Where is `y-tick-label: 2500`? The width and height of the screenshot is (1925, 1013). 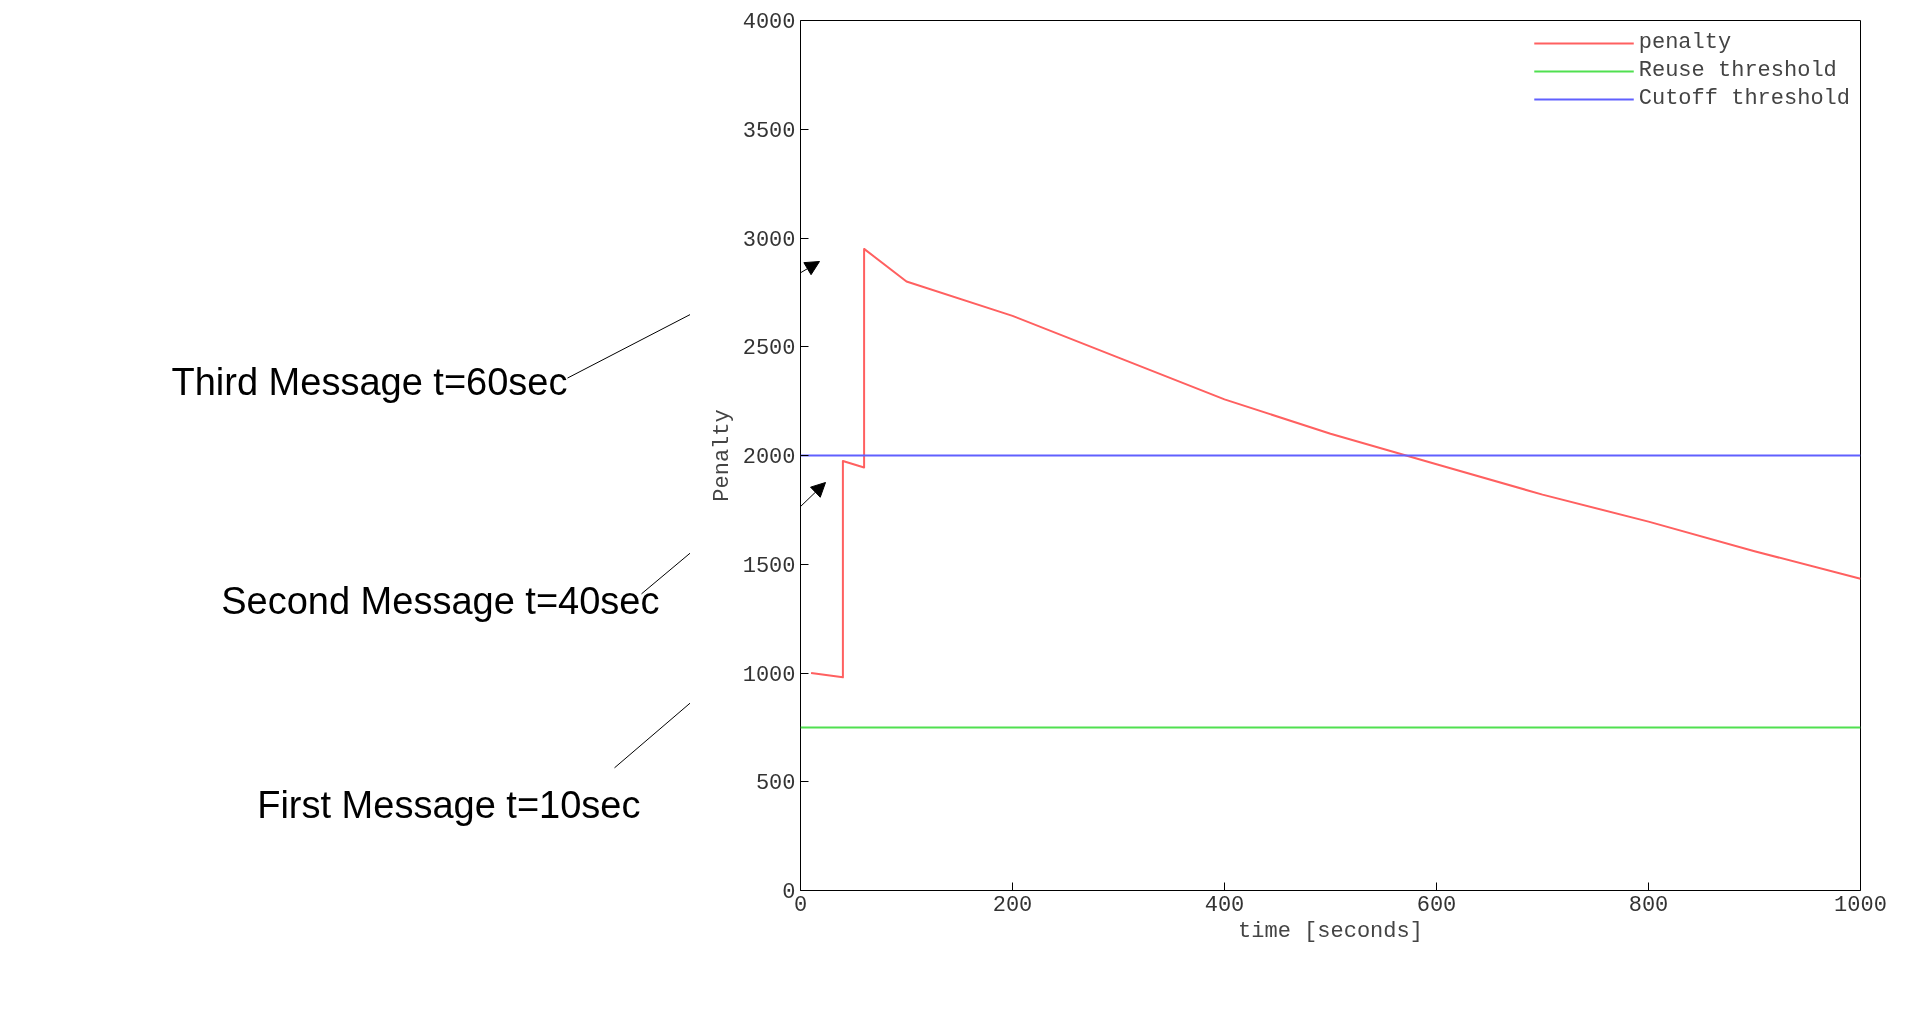 y-tick-label: 2500 is located at coordinates (769, 349).